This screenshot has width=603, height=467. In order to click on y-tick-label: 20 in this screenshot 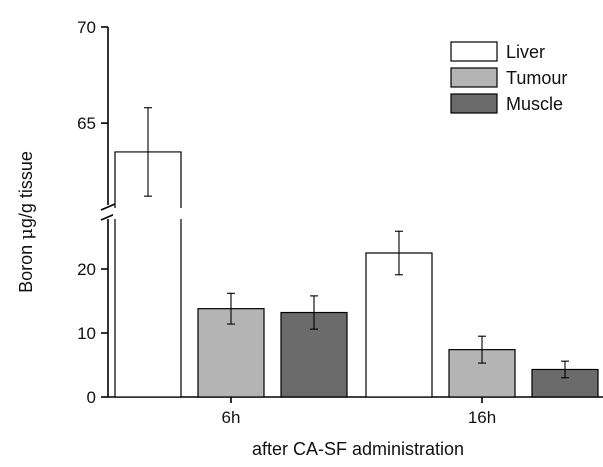, I will do `click(86, 269)`.